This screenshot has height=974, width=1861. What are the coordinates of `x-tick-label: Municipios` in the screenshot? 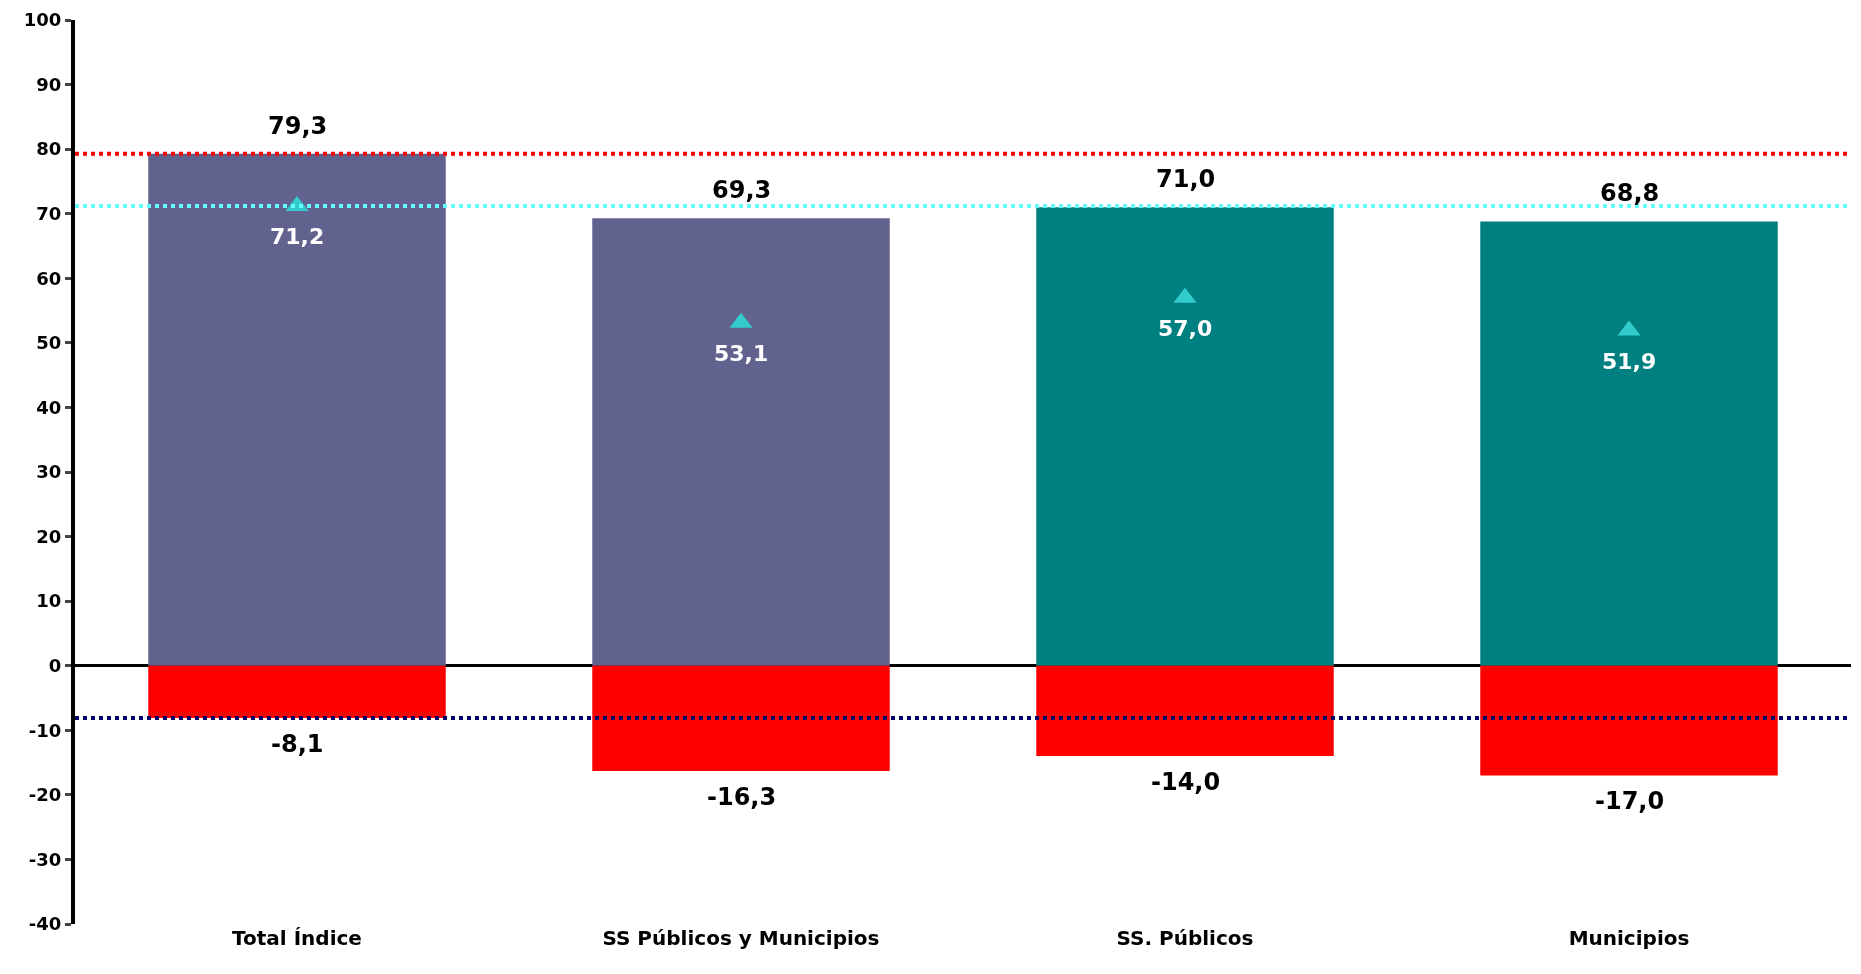 It's located at (1629, 938).